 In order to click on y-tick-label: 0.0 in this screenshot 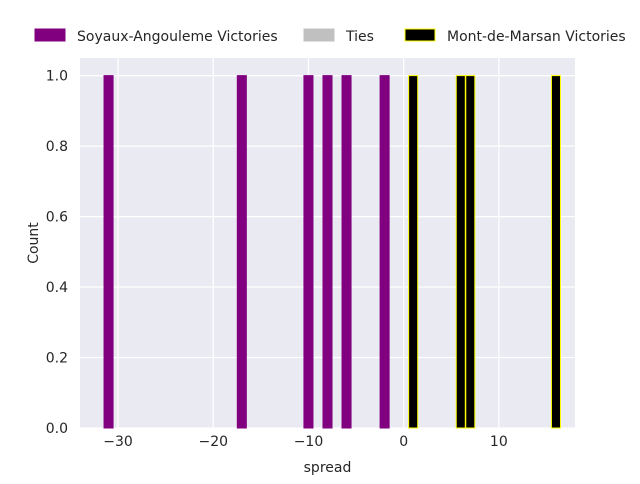, I will do `click(57, 429)`.